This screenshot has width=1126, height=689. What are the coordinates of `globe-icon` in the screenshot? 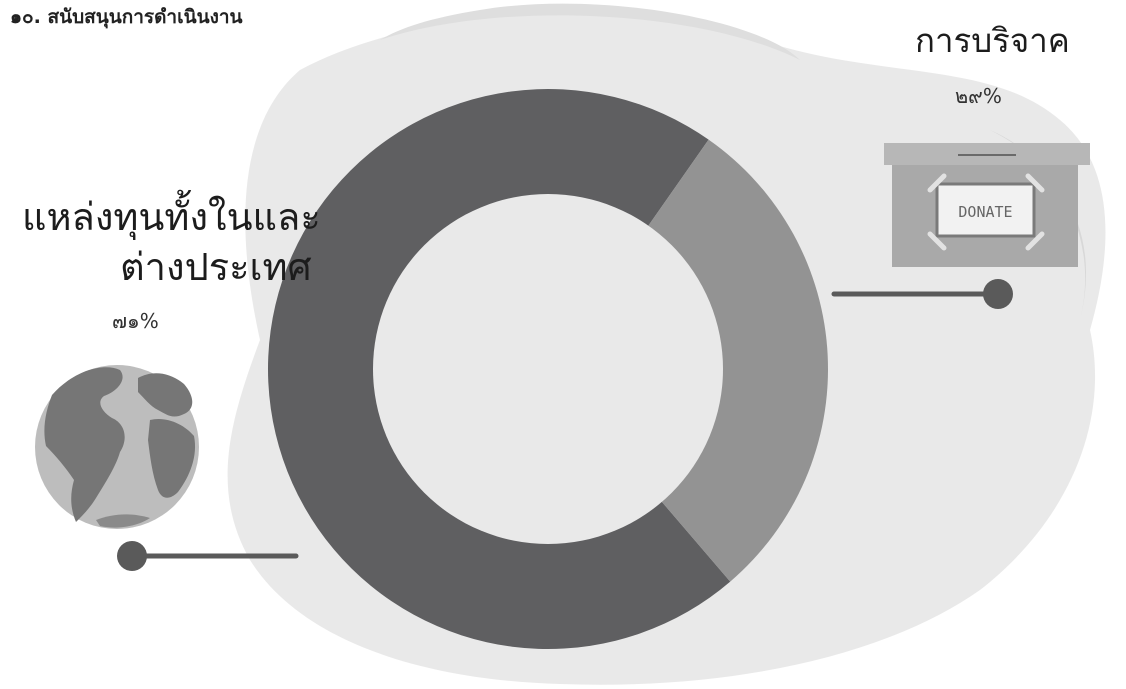 It's located at (117, 447).